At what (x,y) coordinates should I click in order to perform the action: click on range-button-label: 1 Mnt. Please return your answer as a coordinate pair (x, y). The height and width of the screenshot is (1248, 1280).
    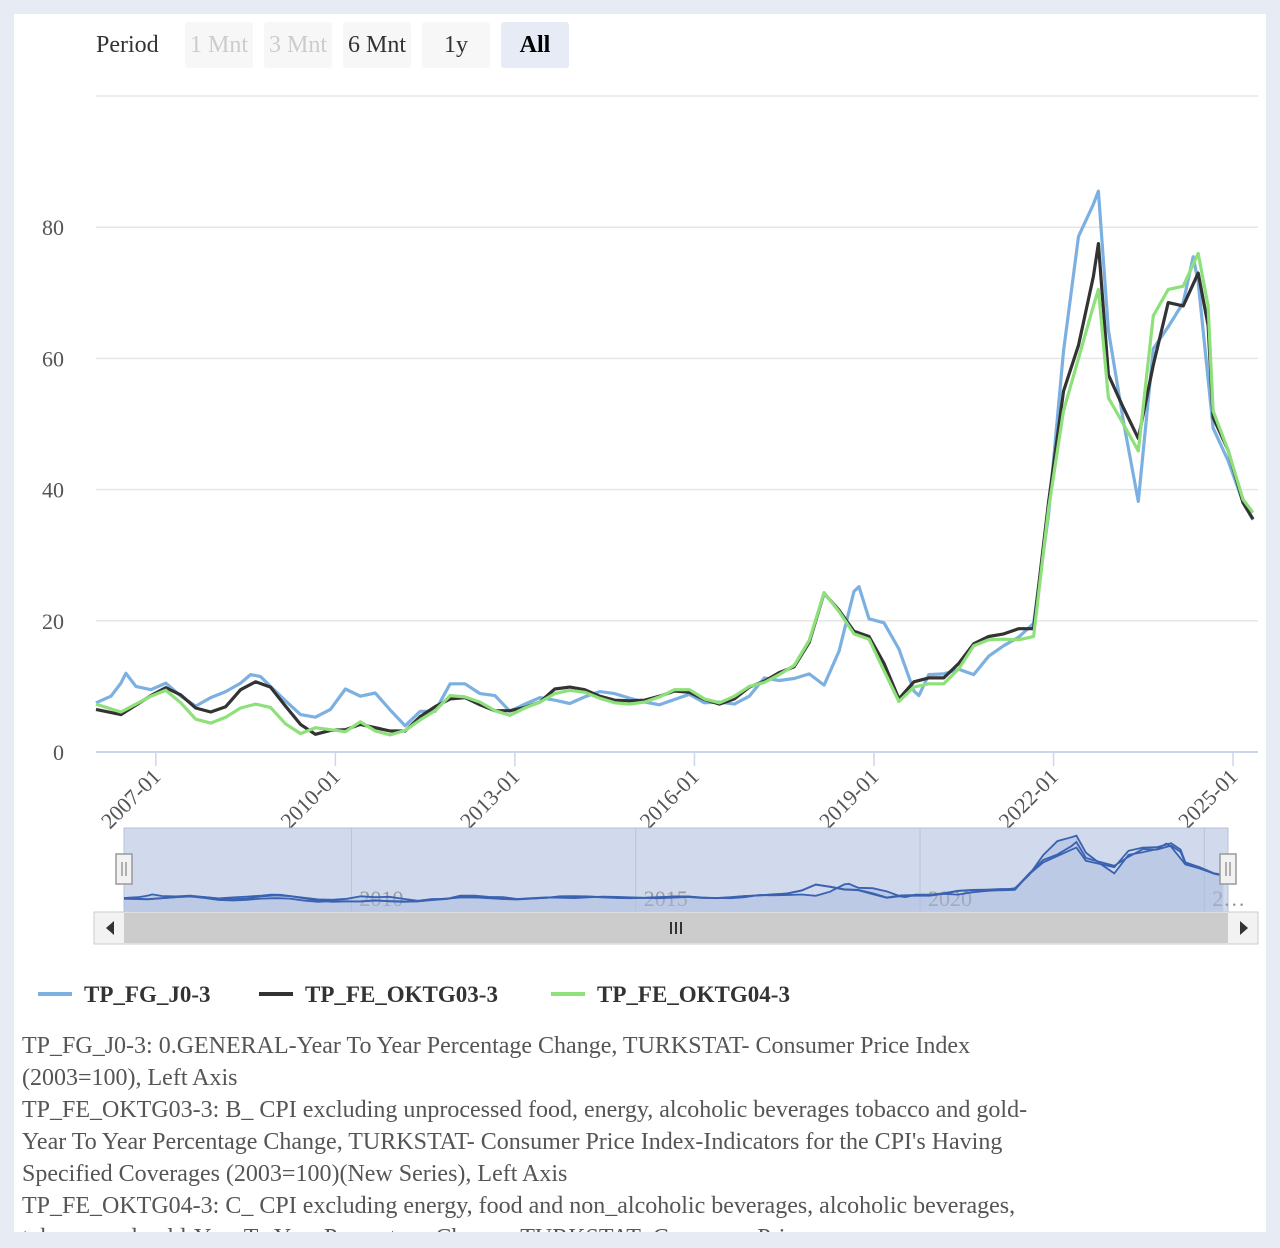
    Looking at the image, I should click on (219, 45).